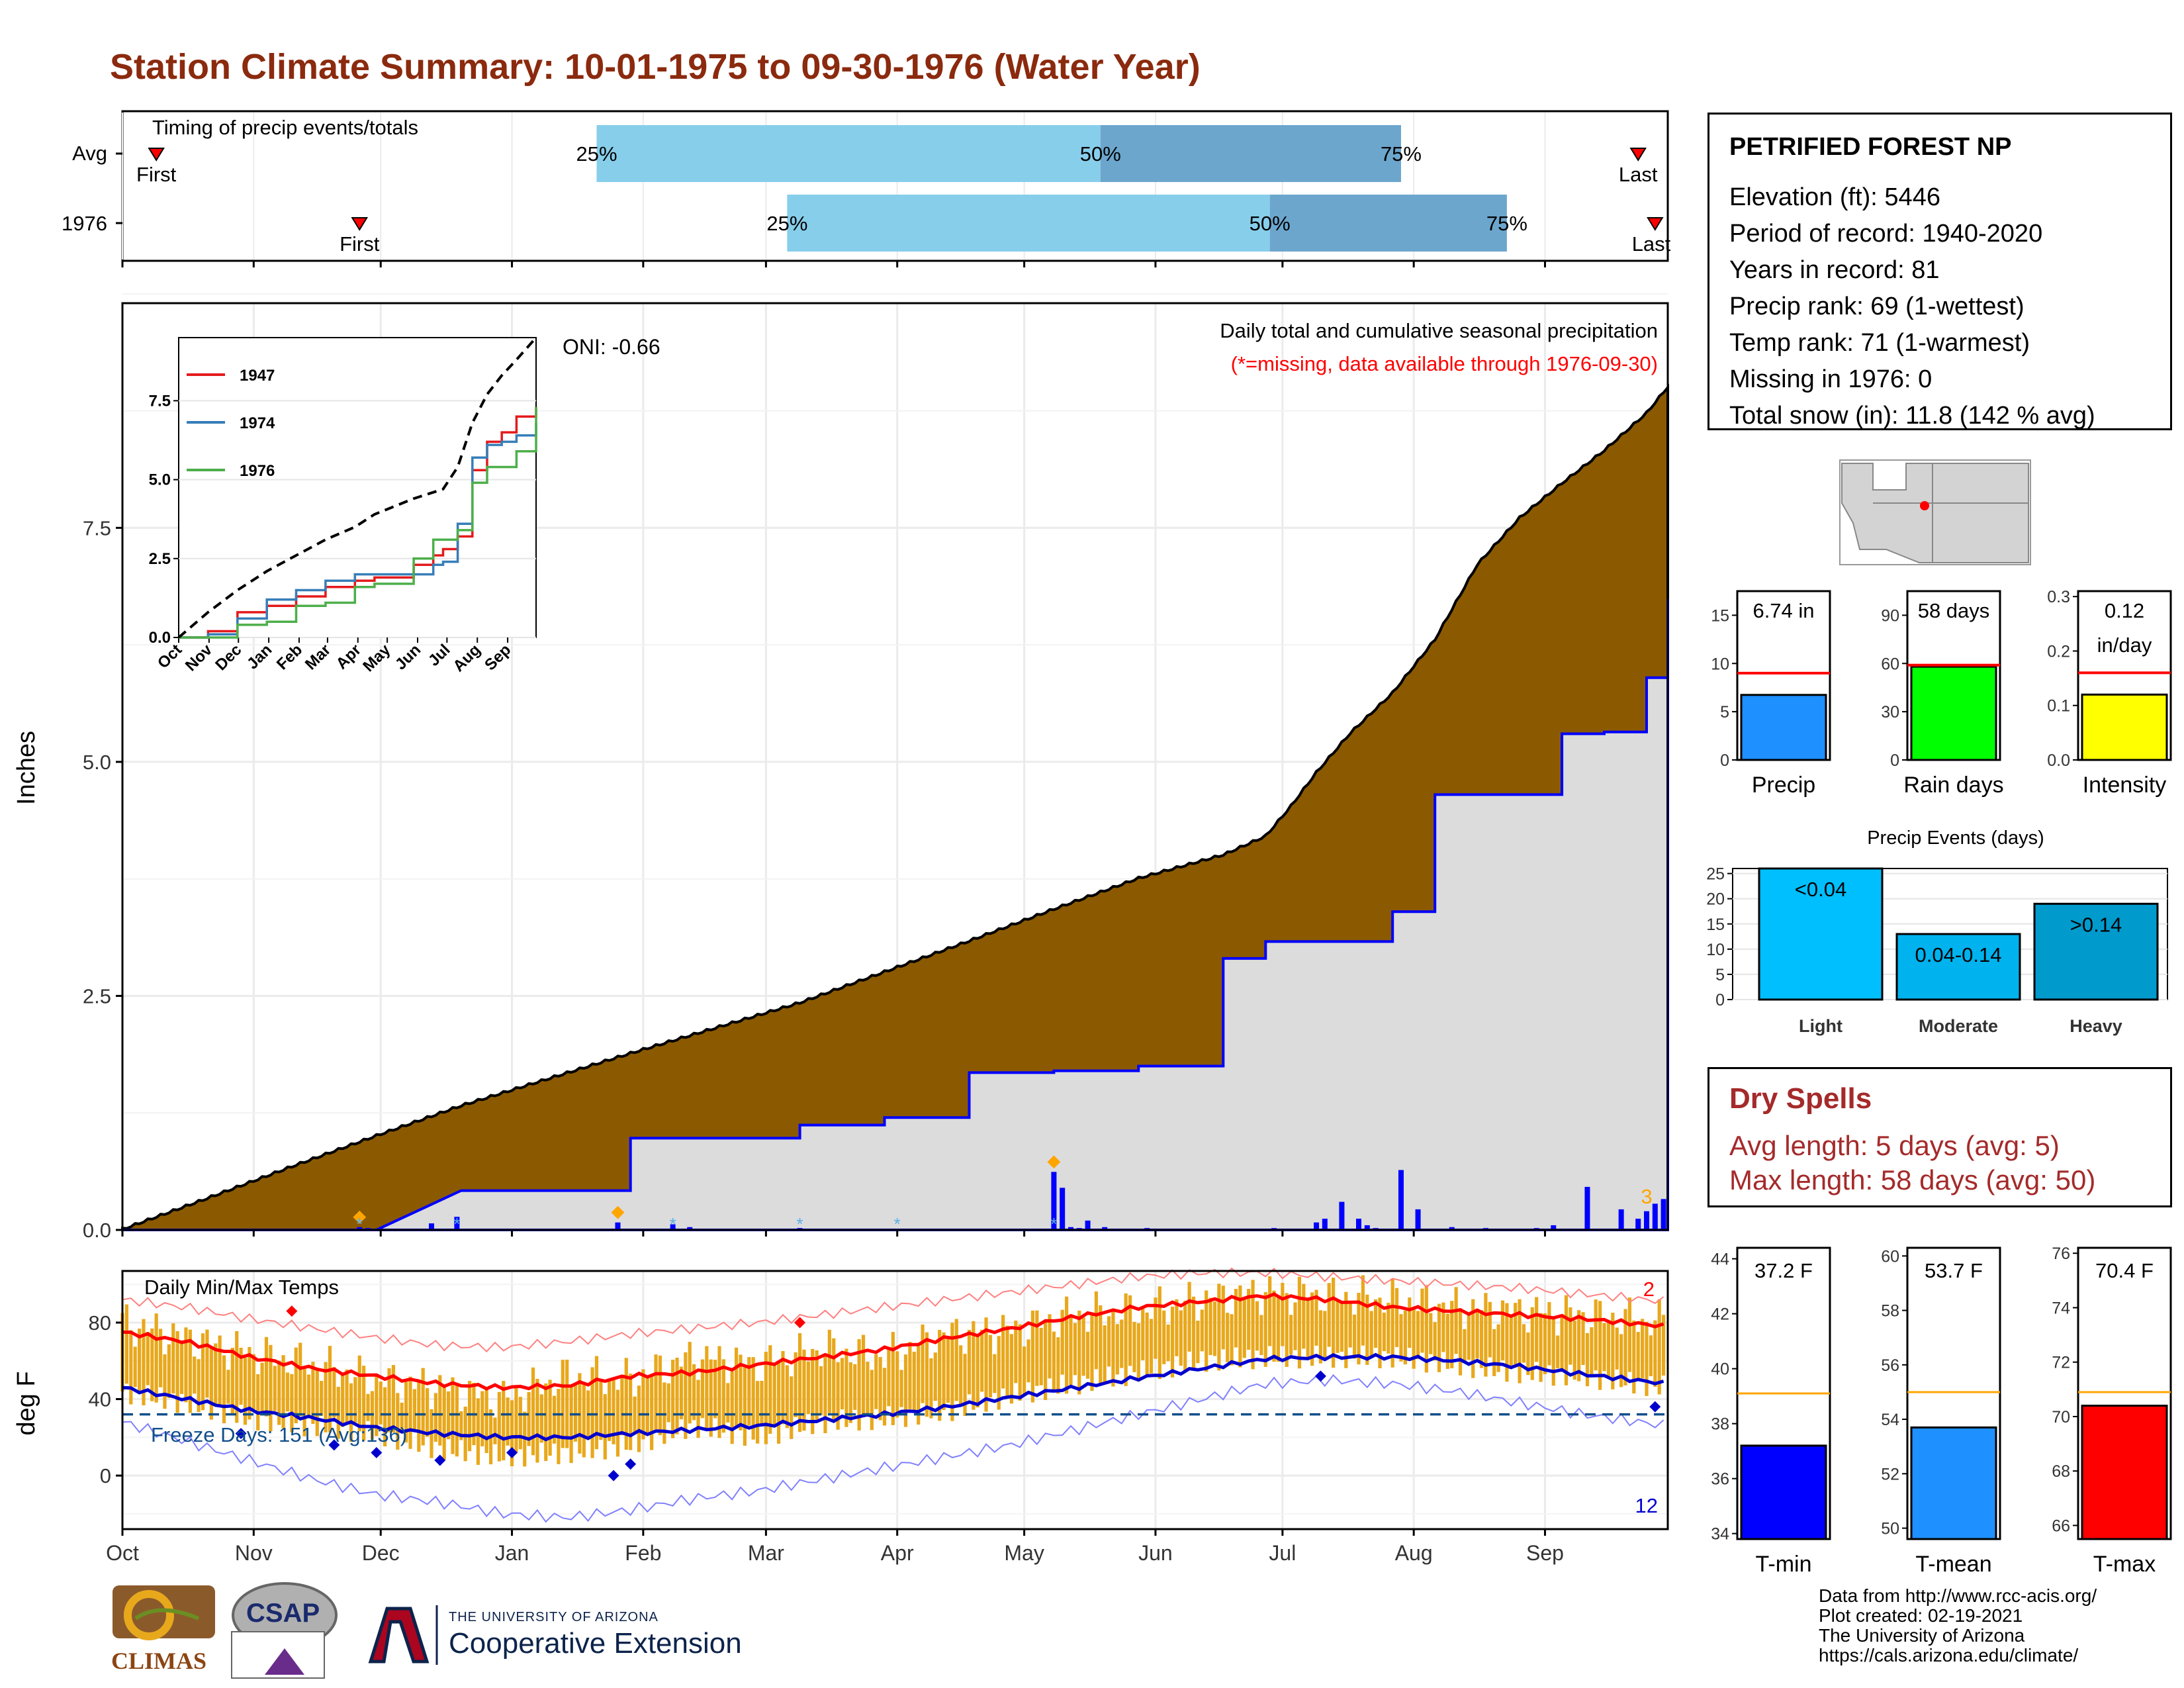  Describe the element at coordinates (643, 1553) in the screenshot. I see `month-label: Feb` at that location.